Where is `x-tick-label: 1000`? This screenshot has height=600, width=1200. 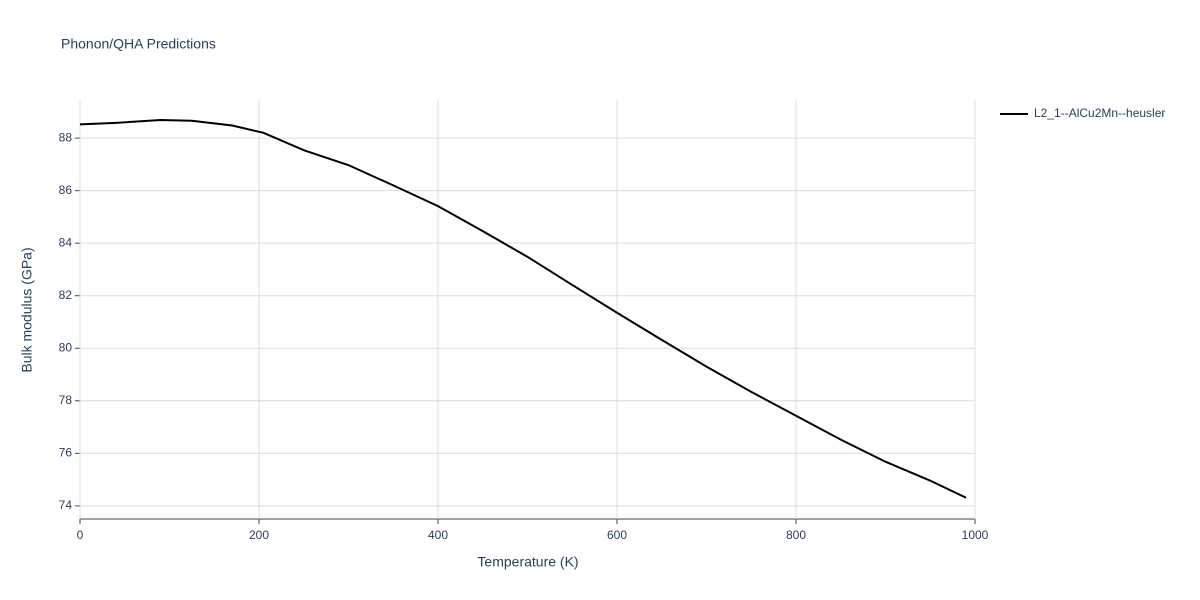
x-tick-label: 1000 is located at coordinates (975, 535).